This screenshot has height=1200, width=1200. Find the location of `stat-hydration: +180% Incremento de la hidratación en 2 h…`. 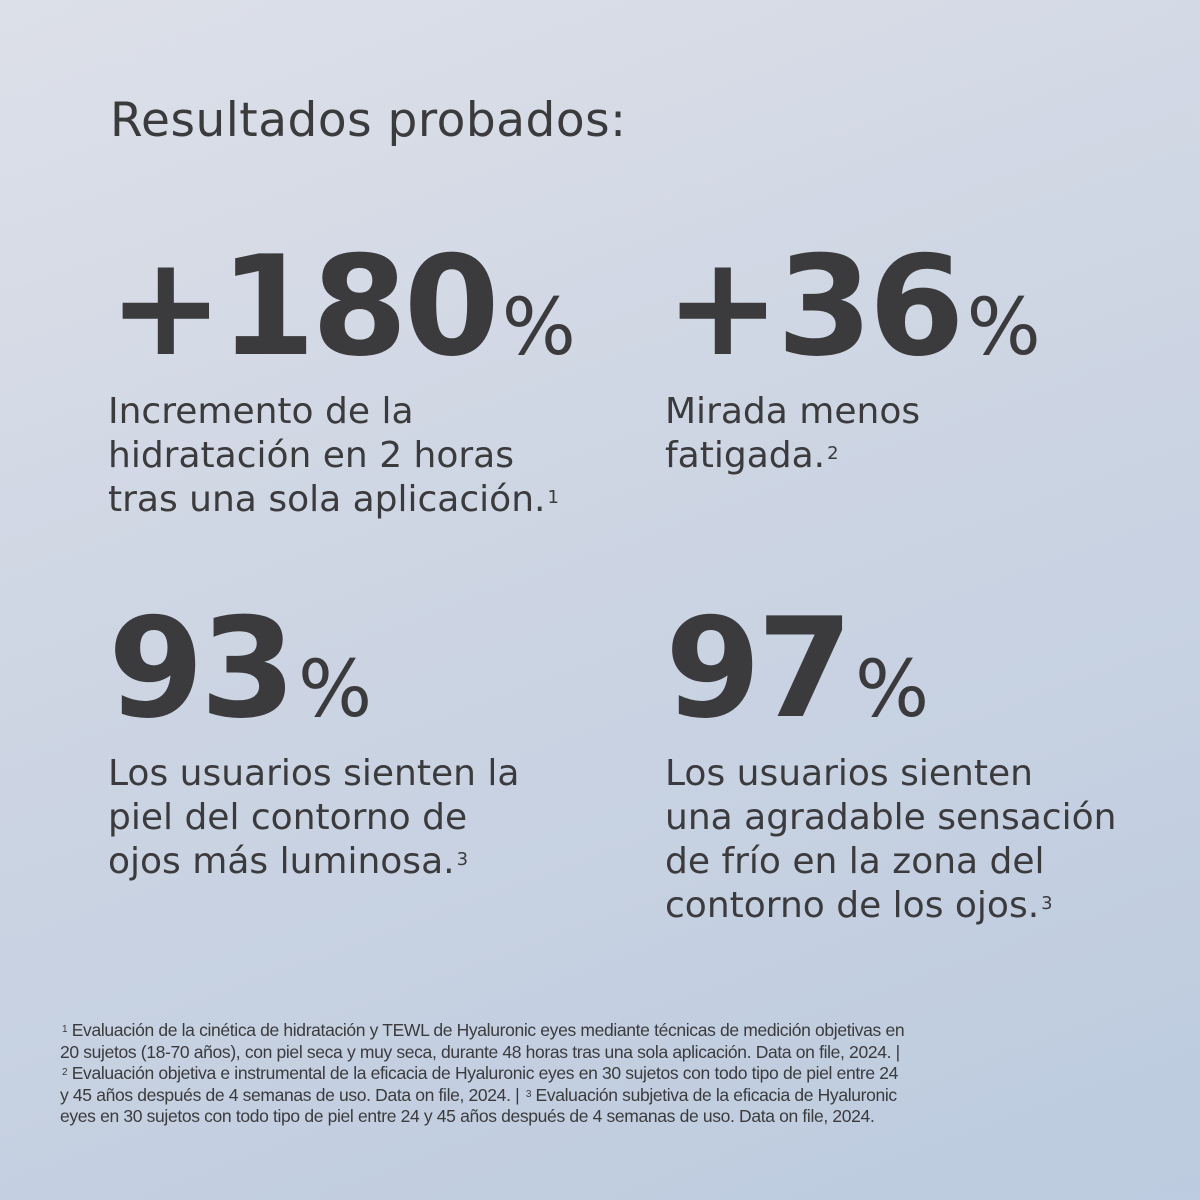

stat-hydration: +180% Incremento de la hidratación en 2 h… is located at coordinates (378, 380).